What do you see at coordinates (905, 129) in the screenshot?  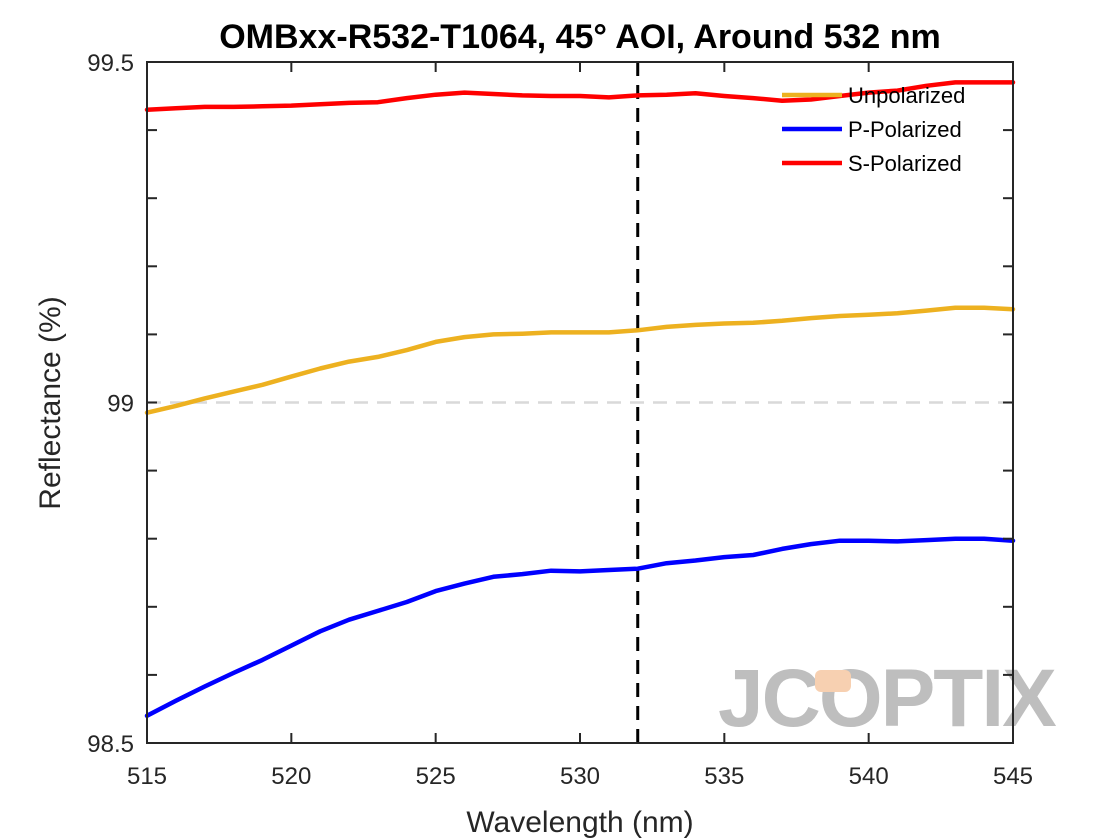 I see `legend-label-p-polarized: P-Polarized` at bounding box center [905, 129].